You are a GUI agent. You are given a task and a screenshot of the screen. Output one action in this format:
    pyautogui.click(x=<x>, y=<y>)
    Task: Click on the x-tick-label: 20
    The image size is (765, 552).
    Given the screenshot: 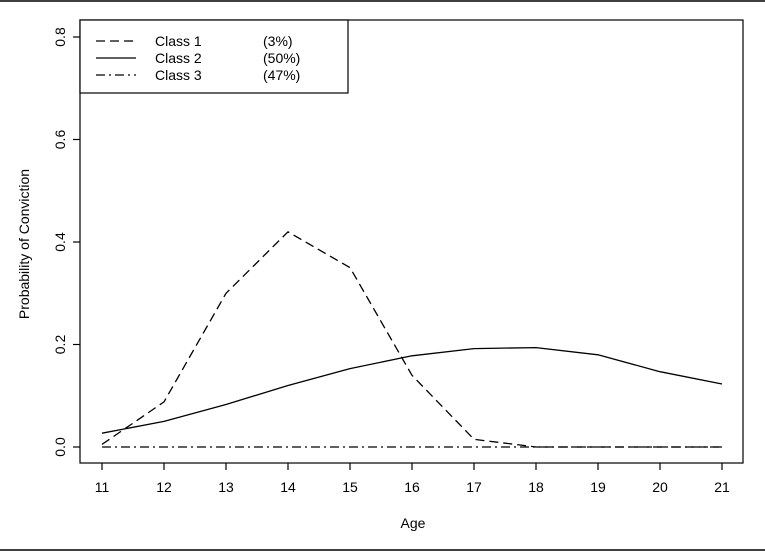 What is the action you would take?
    pyautogui.click(x=660, y=487)
    